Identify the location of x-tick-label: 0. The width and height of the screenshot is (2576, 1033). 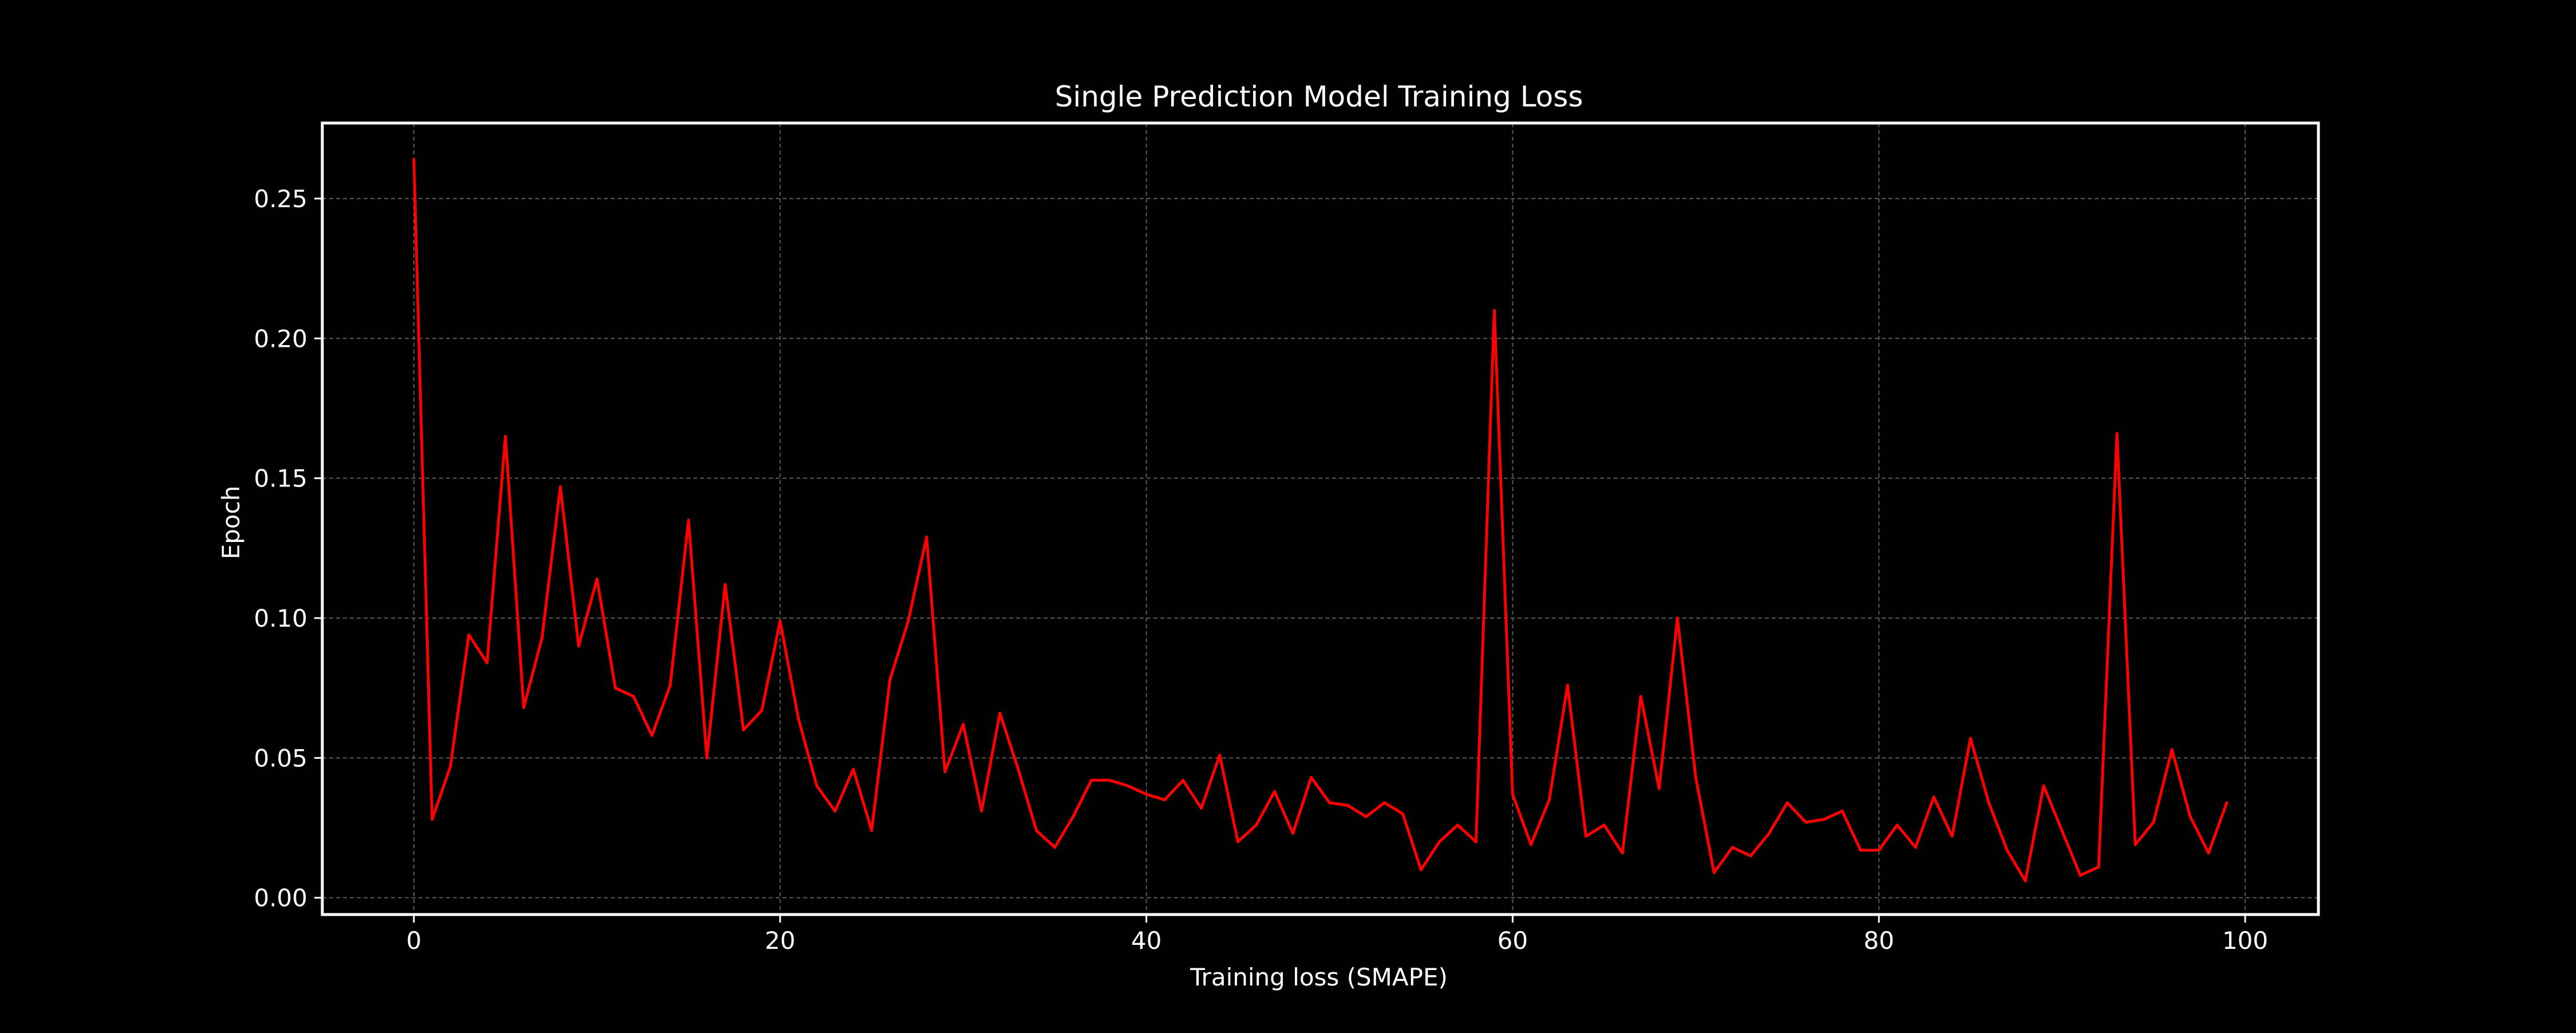
(414, 941).